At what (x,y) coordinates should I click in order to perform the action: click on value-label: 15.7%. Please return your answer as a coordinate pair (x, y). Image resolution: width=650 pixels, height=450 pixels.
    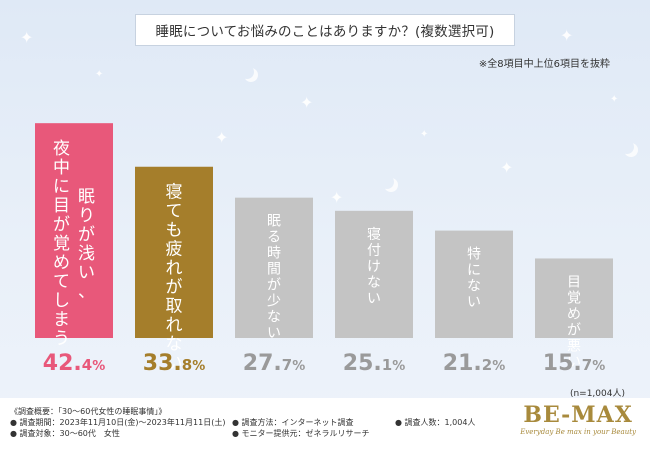
    Looking at the image, I should click on (574, 363).